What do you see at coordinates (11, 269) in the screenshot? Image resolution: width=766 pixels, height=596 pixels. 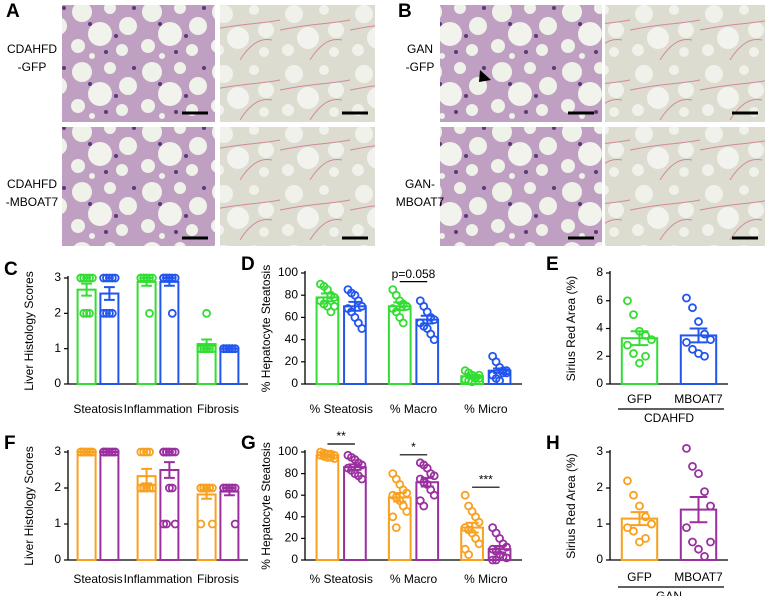 I see `panel-letter: C` at bounding box center [11, 269].